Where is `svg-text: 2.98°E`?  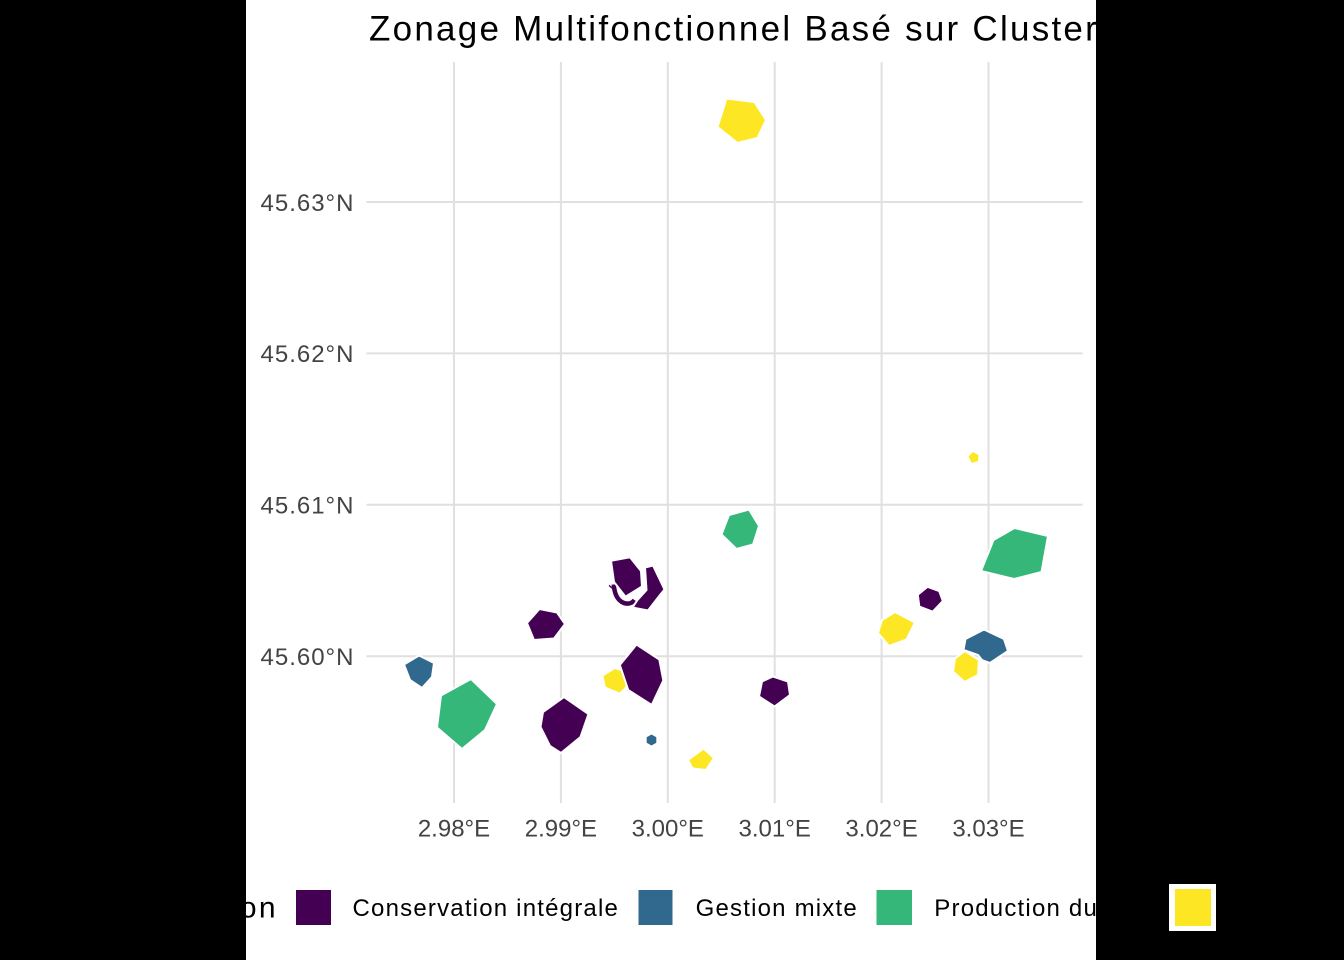
svg-text: 2.98°E is located at coordinates (454, 828).